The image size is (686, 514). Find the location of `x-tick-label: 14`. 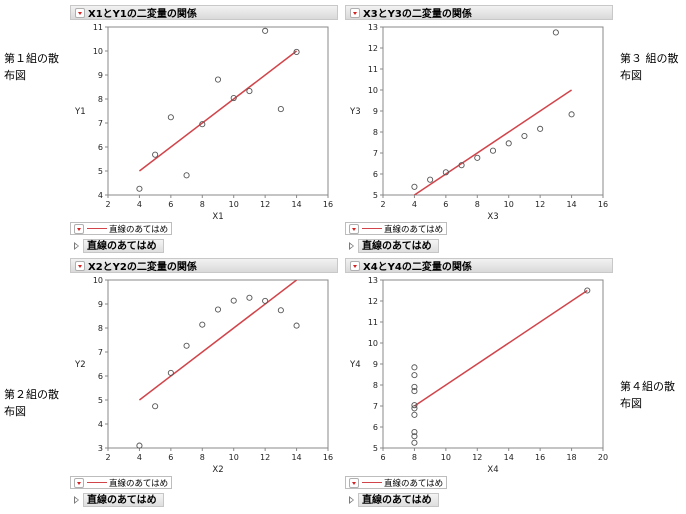

x-tick-label: 14 is located at coordinates (509, 457).